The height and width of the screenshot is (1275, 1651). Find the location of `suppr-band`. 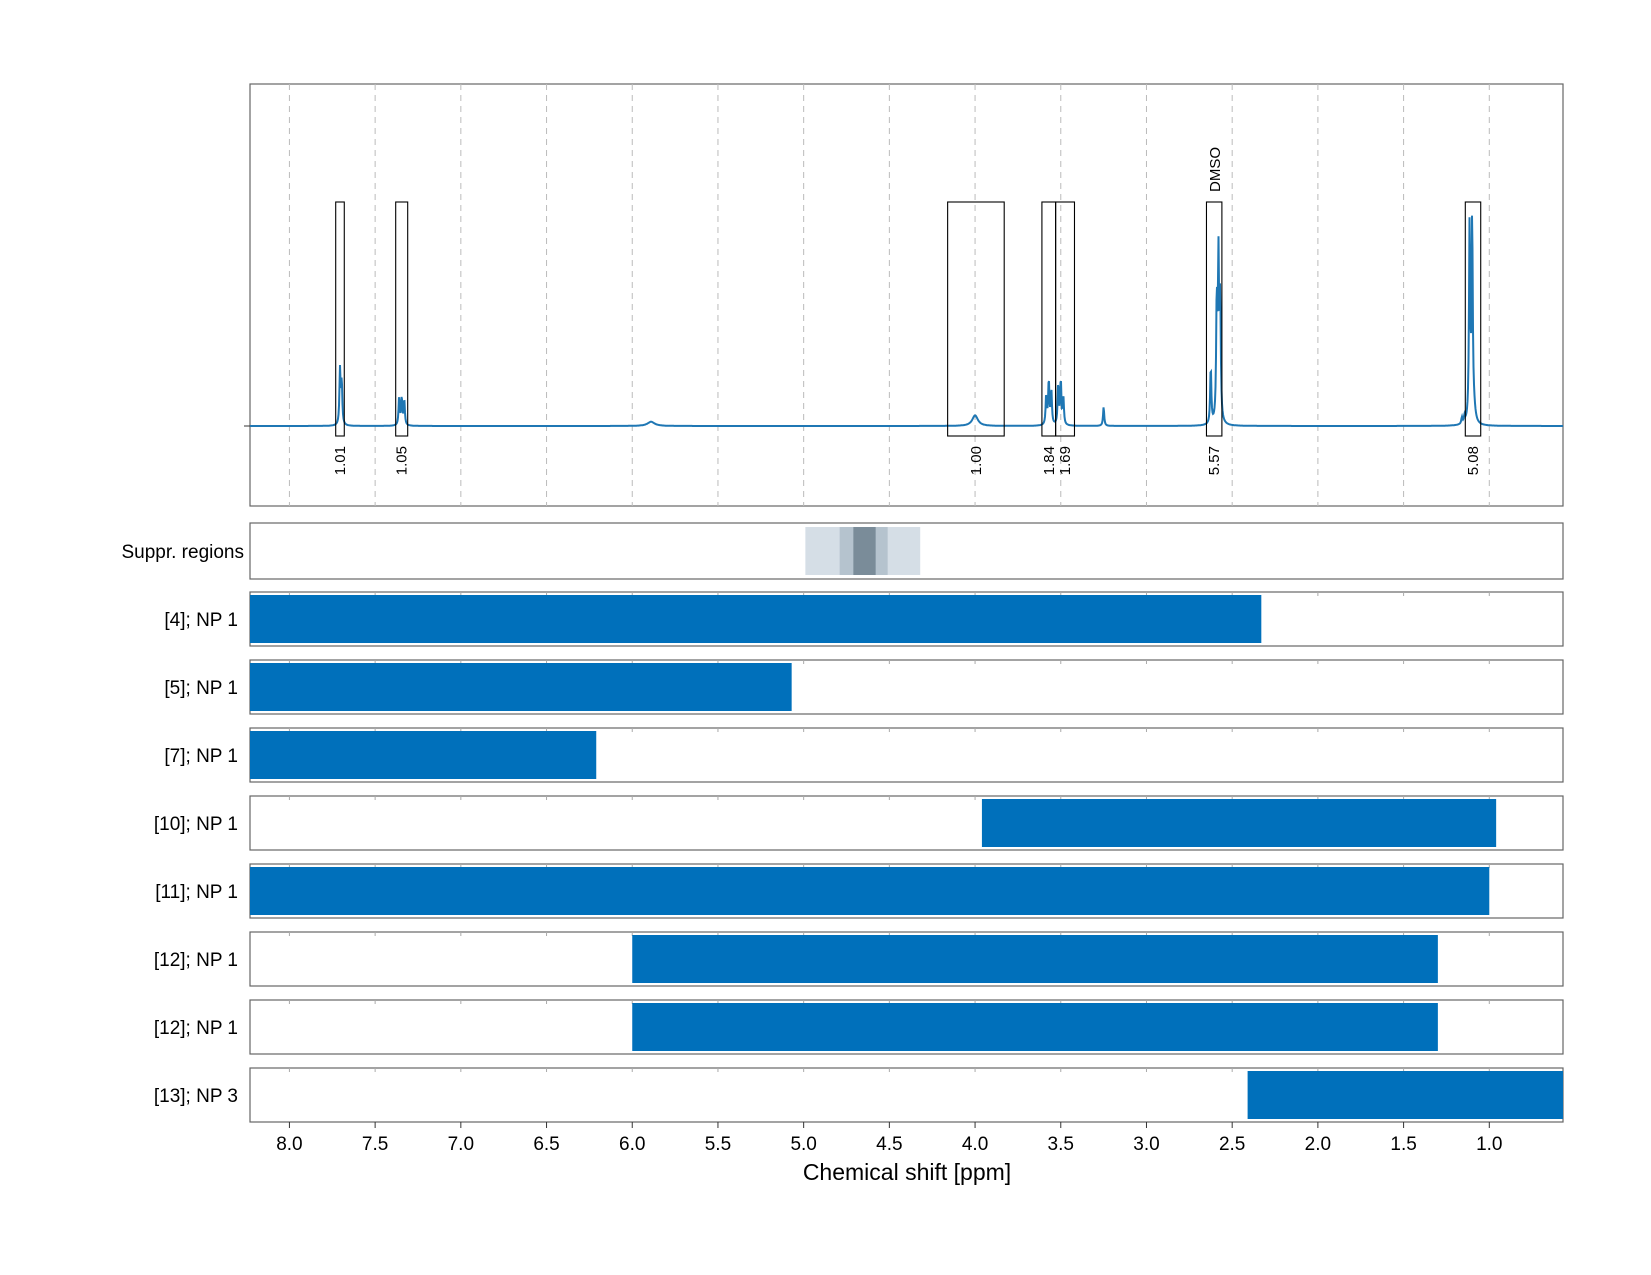

suppr-band is located at coordinates (864, 551).